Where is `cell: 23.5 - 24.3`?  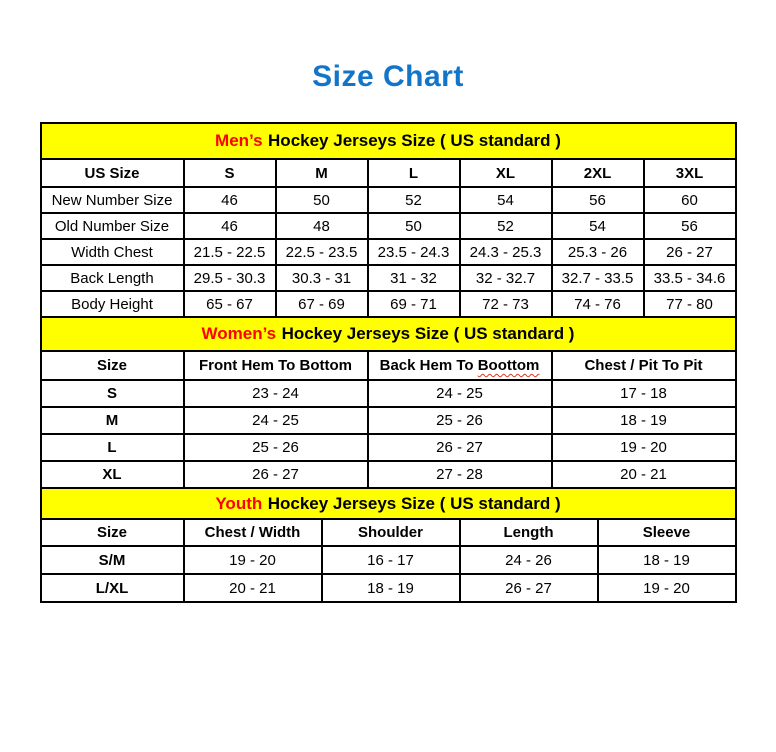 cell: 23.5 - 24.3 is located at coordinates (413, 252).